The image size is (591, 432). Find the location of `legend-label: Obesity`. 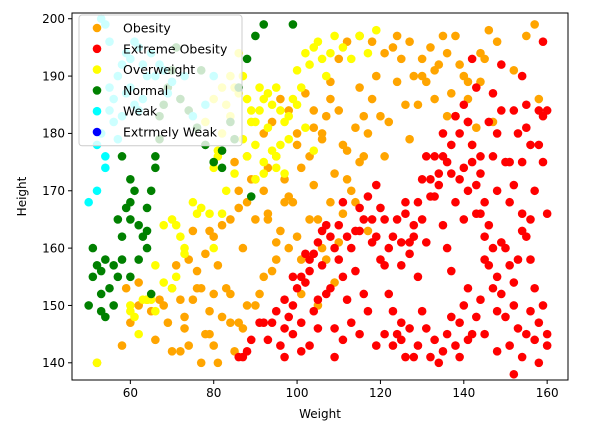

legend-label: Obesity is located at coordinates (147, 28).